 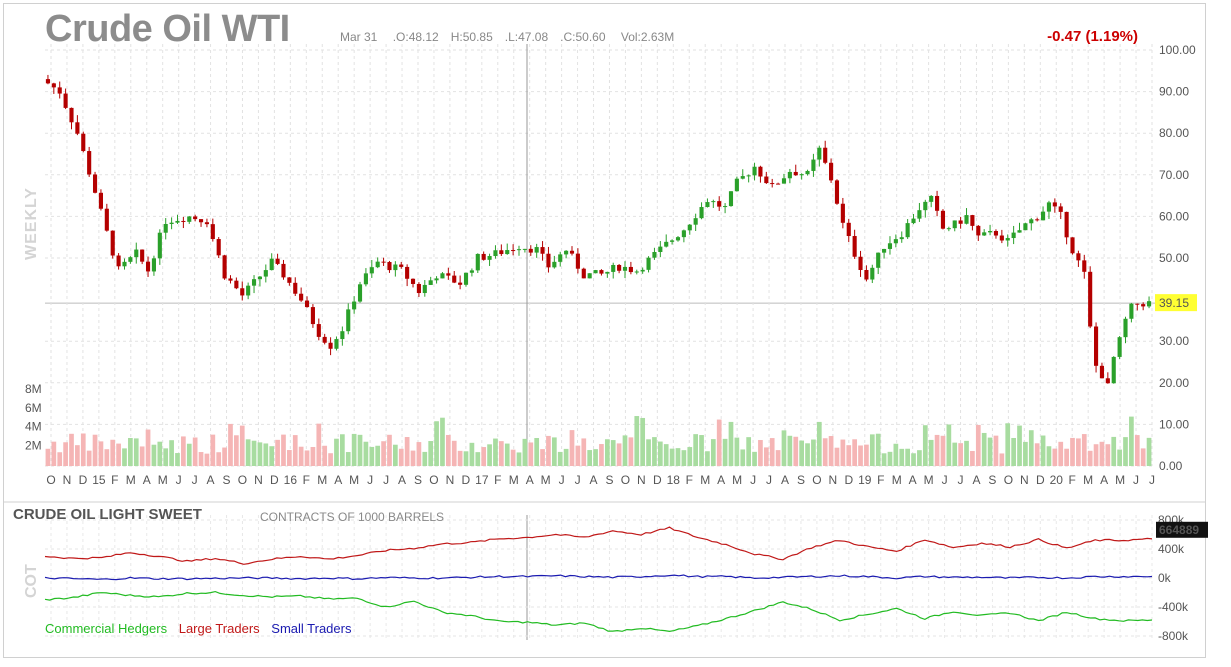 What do you see at coordinates (1174, 133) in the screenshot?
I see `price-axis-label: 80.00` at bounding box center [1174, 133].